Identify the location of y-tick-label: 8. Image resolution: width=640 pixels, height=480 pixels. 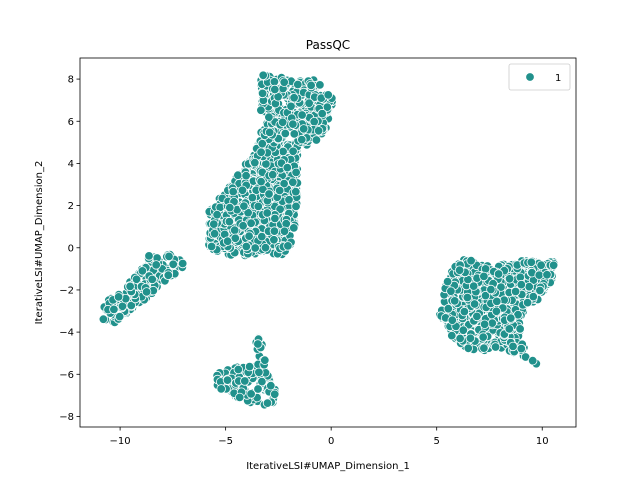
(71, 80).